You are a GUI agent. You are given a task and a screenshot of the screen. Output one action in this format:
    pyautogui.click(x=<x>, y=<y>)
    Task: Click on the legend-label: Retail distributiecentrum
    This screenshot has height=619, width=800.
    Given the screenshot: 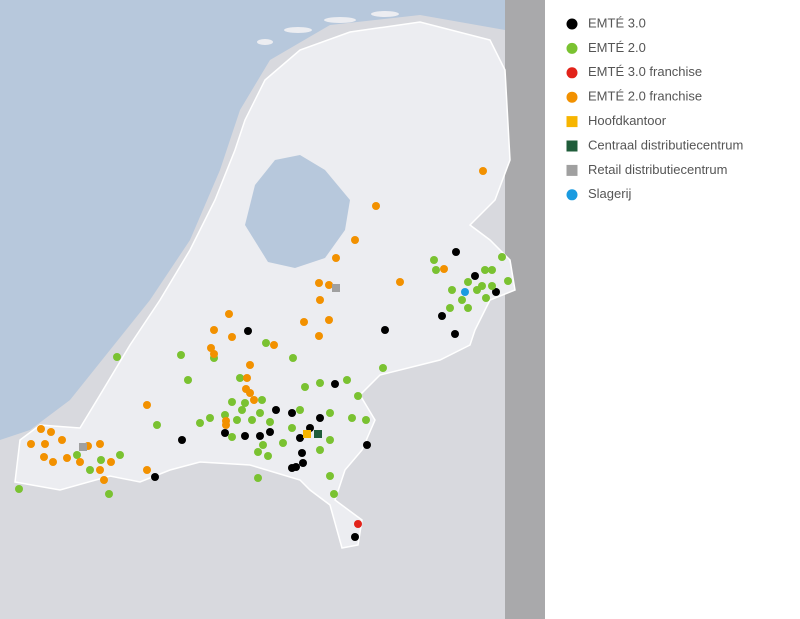 What is the action you would take?
    pyautogui.click(x=657, y=169)
    